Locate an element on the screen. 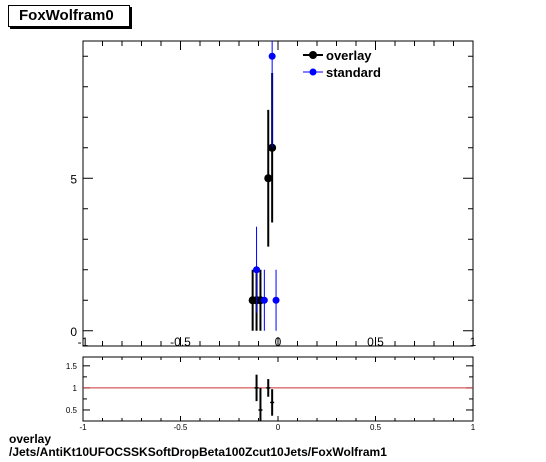 The image size is (546, 462). ratio-data is located at coordinates (278, 397).